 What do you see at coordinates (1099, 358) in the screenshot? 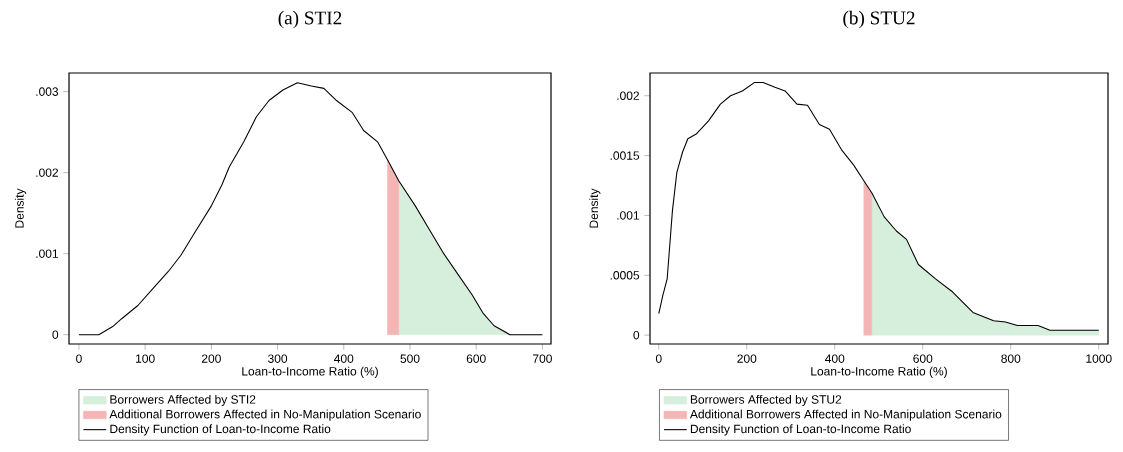
I see `x-tick-label: 1000` at bounding box center [1099, 358].